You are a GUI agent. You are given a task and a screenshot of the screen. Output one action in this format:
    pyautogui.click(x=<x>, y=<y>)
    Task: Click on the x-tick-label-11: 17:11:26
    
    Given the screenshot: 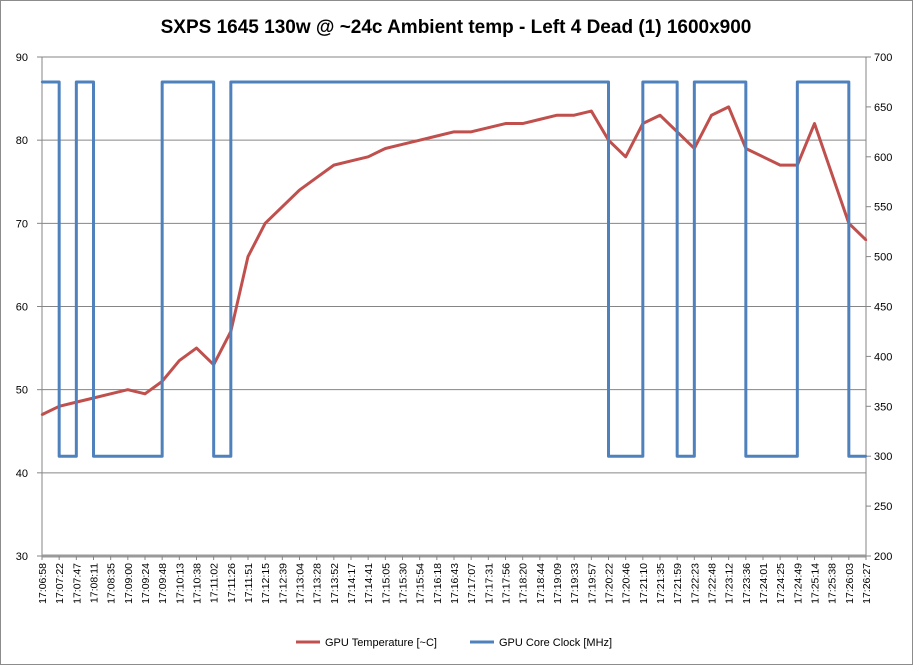 What is the action you would take?
    pyautogui.click(x=232, y=583)
    